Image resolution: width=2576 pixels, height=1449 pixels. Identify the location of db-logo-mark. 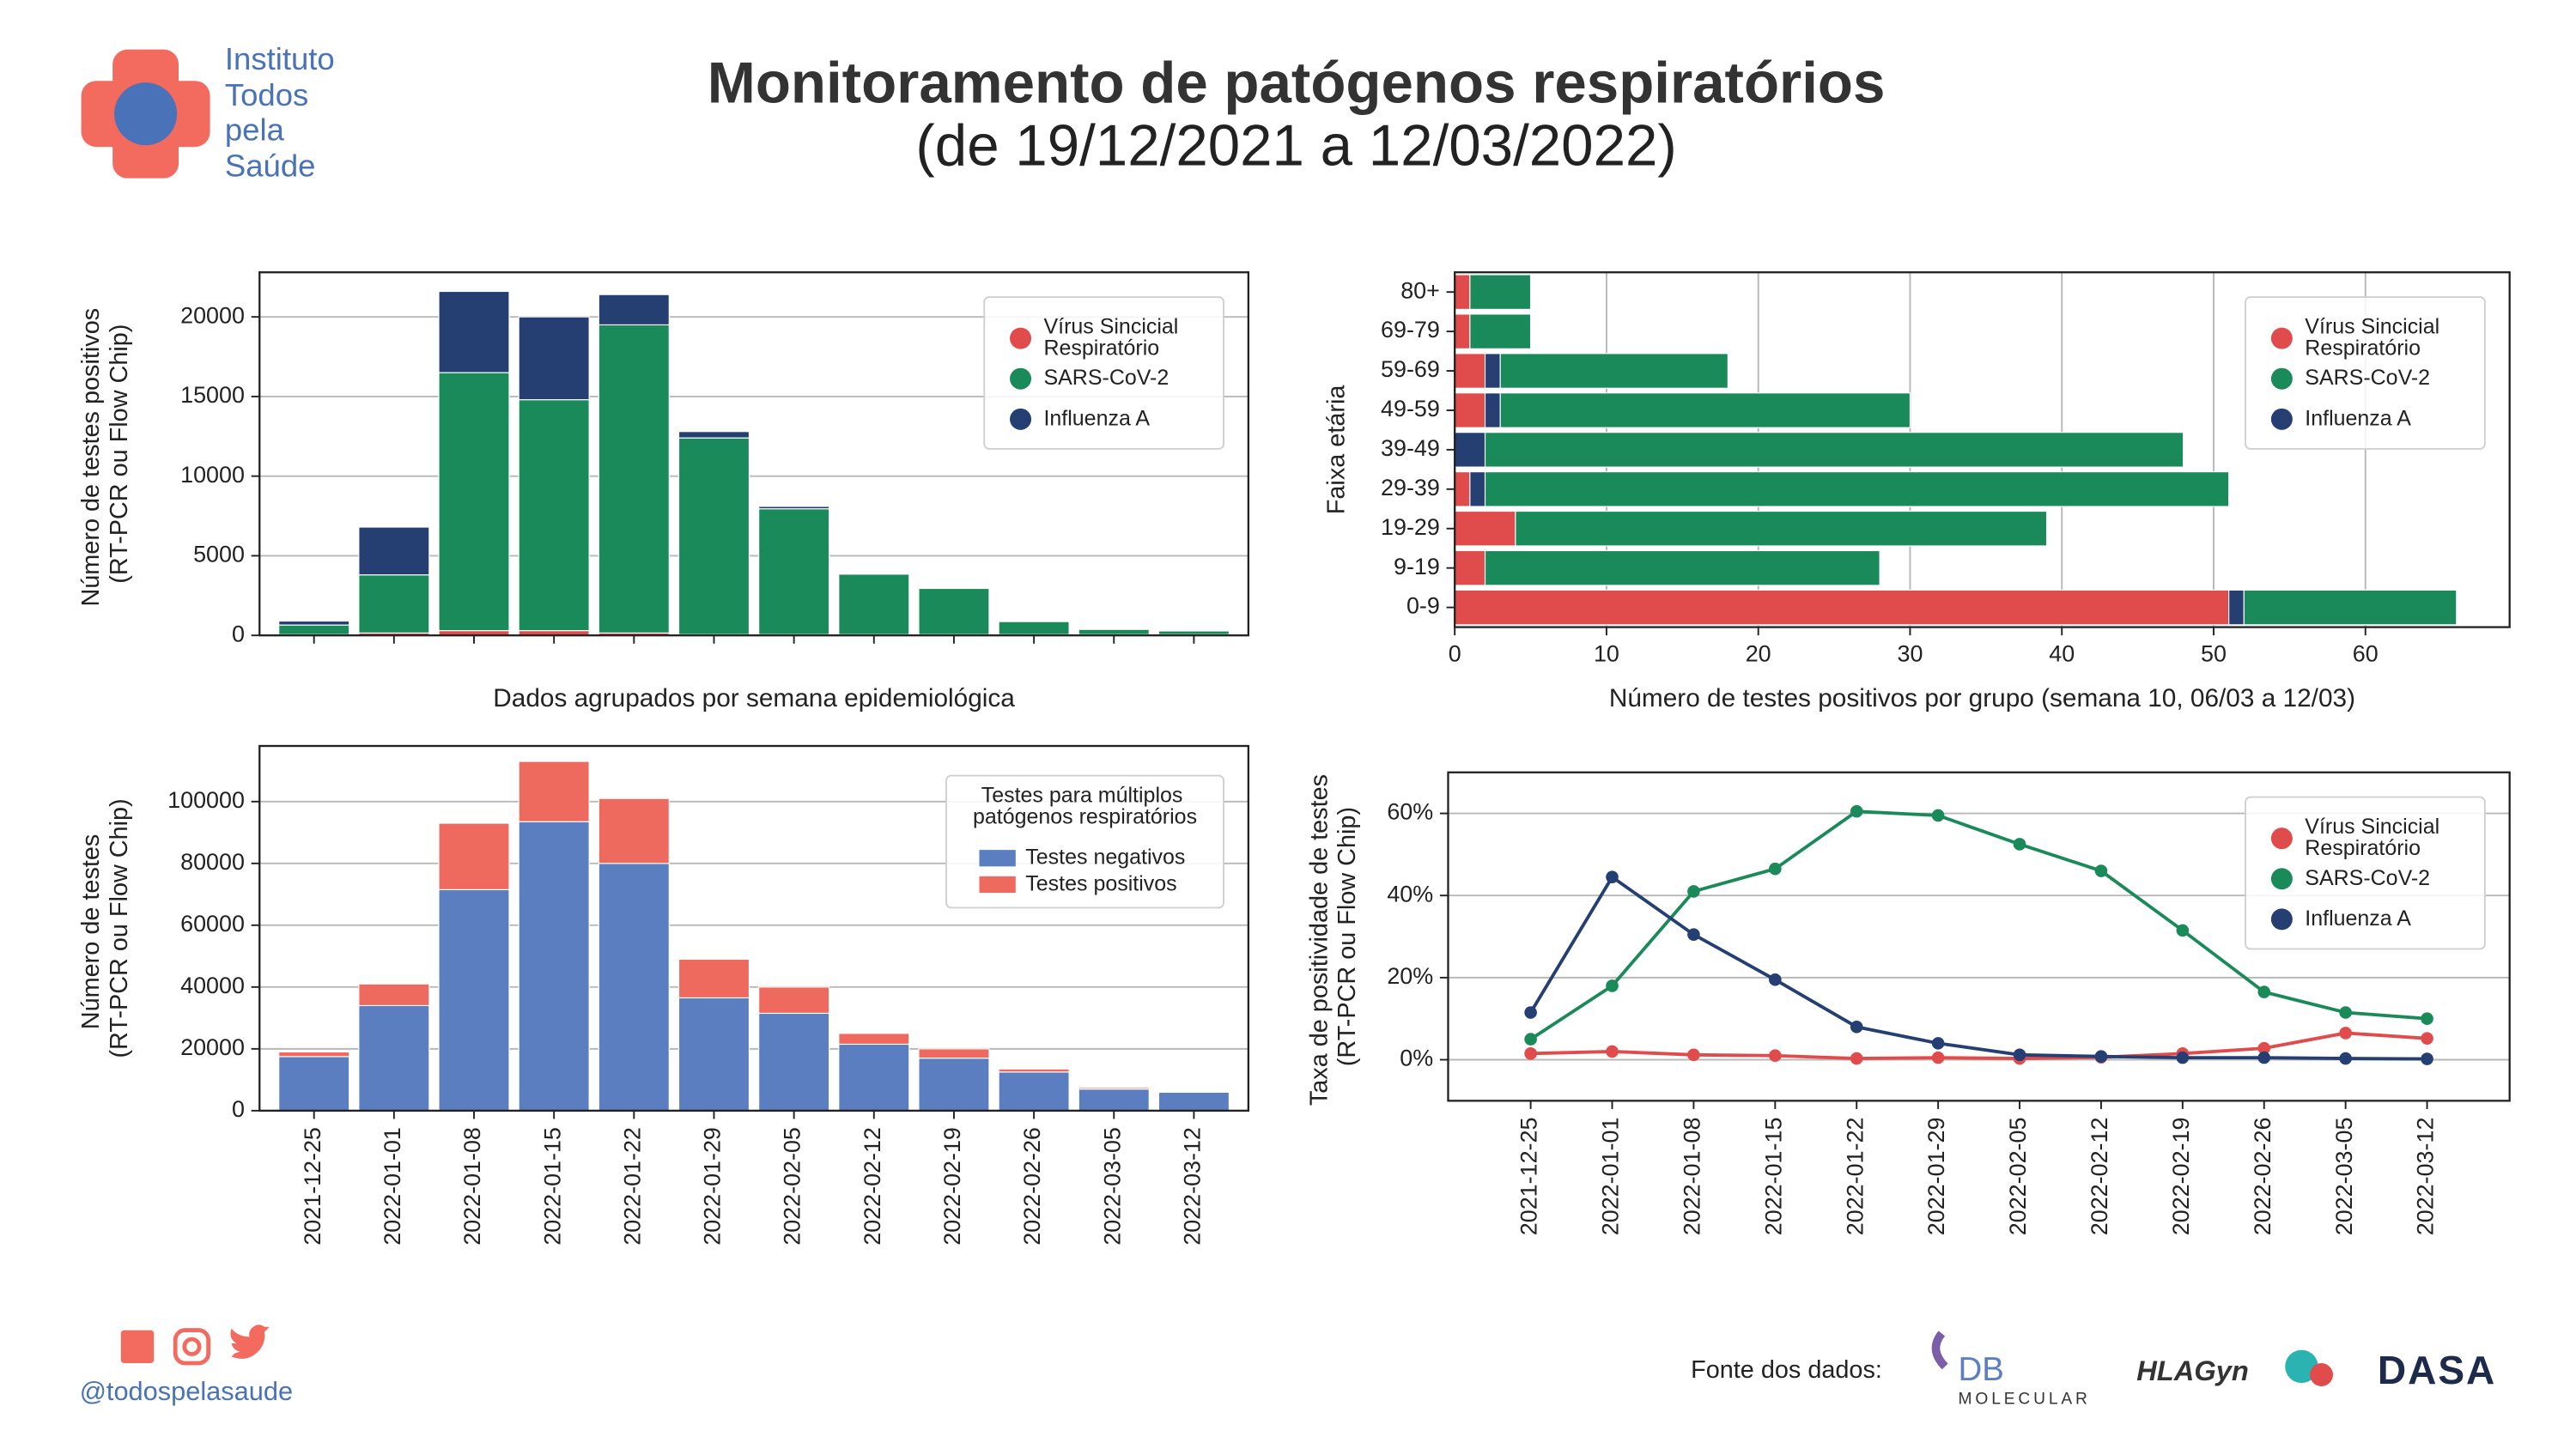
(1939, 1350).